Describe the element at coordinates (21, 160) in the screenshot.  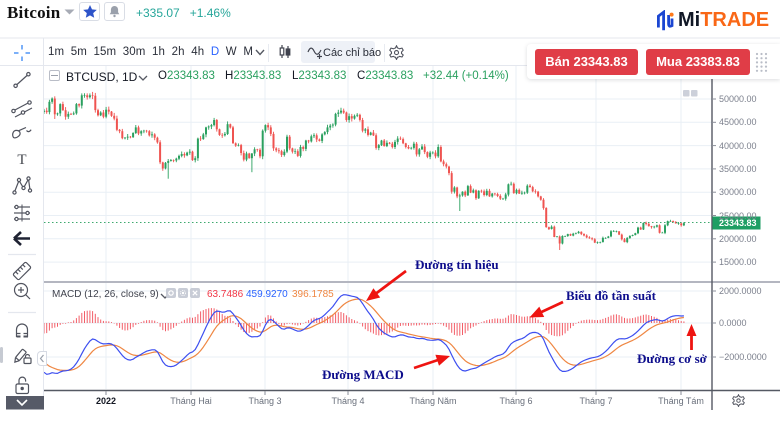
I see `svg-text: T` at that location.